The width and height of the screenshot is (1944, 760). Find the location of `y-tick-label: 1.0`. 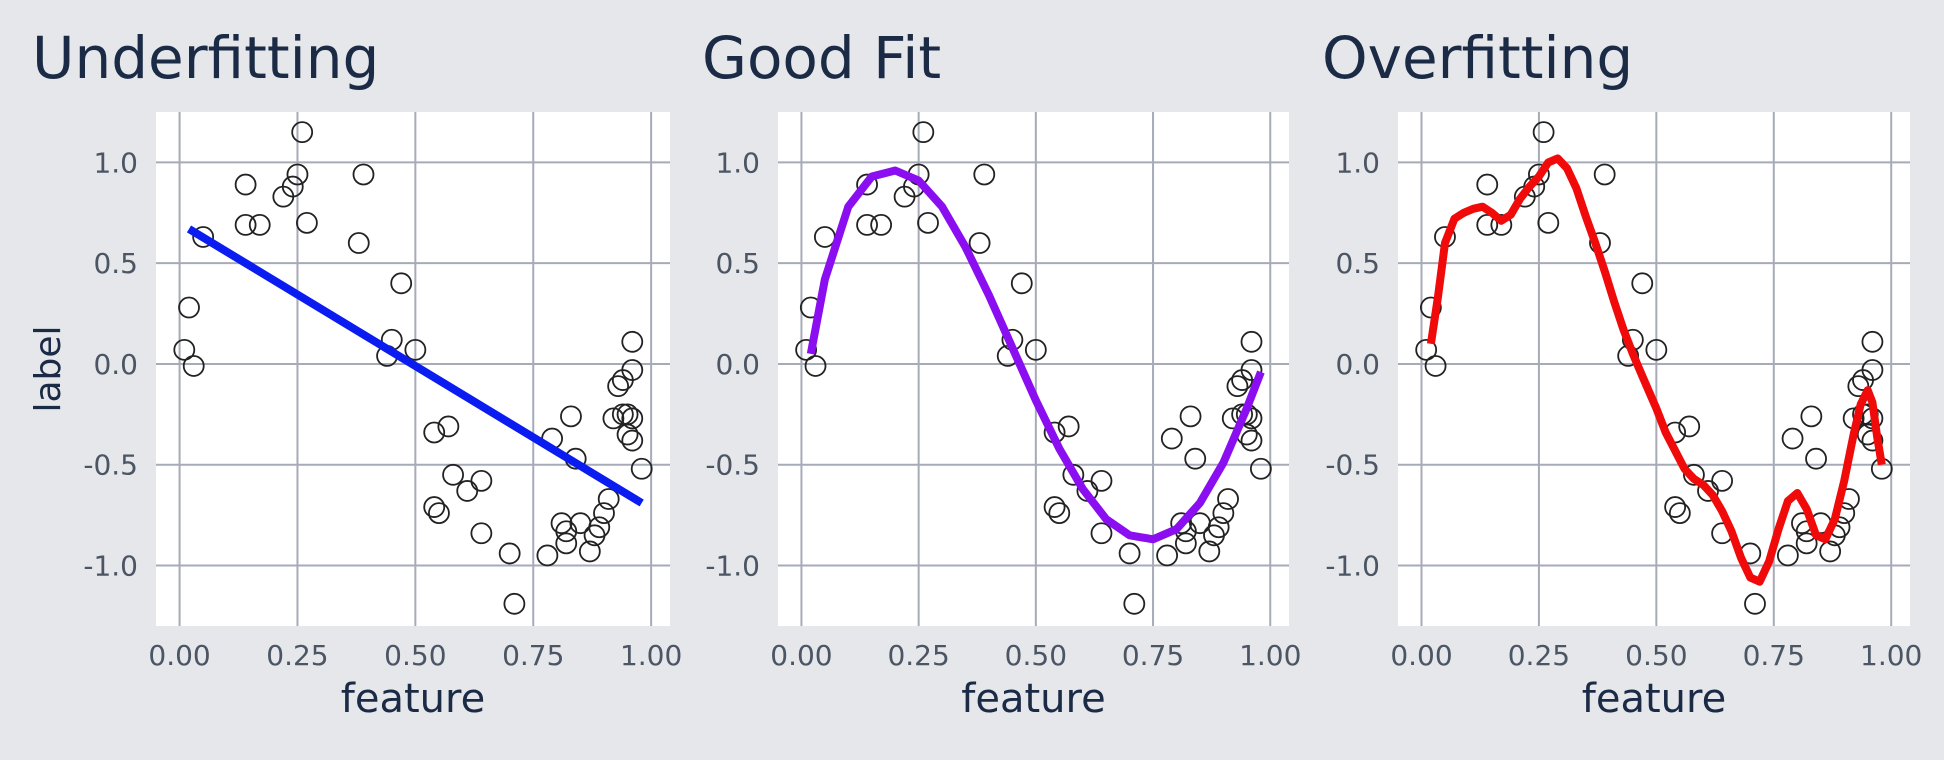

y-tick-label: 1.0 is located at coordinates (1357, 162).